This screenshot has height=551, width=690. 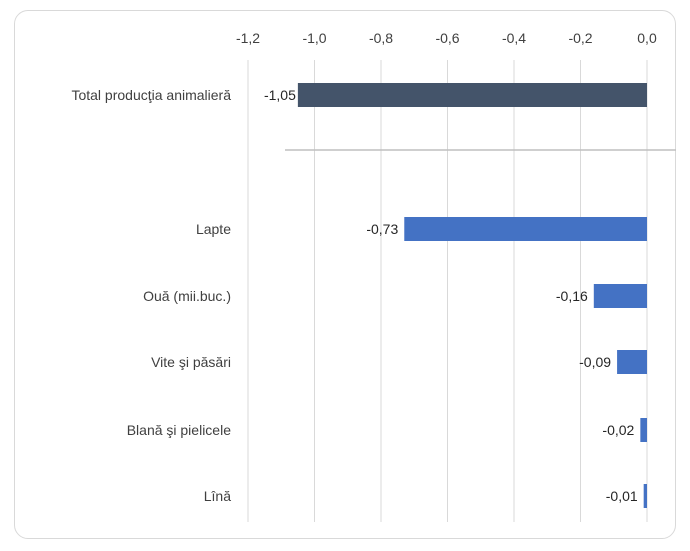 What do you see at coordinates (213, 229) in the screenshot?
I see `category-label: Lapte` at bounding box center [213, 229].